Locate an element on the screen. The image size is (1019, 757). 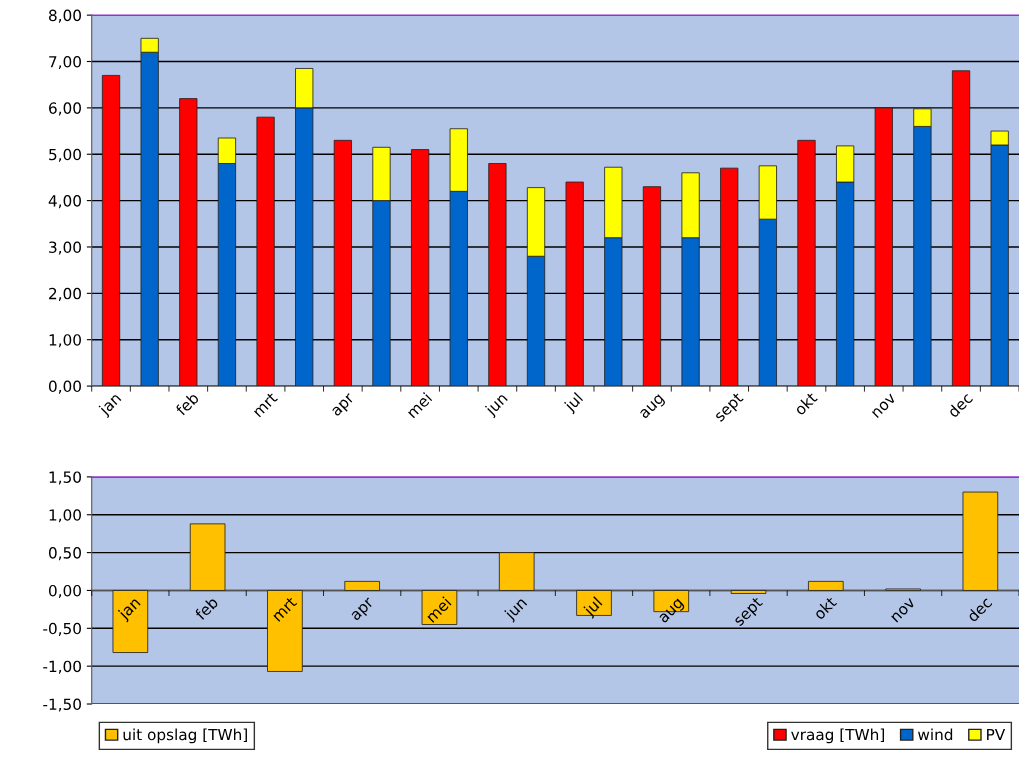
y-tick-label: 7,00 is located at coordinates (65, 62).